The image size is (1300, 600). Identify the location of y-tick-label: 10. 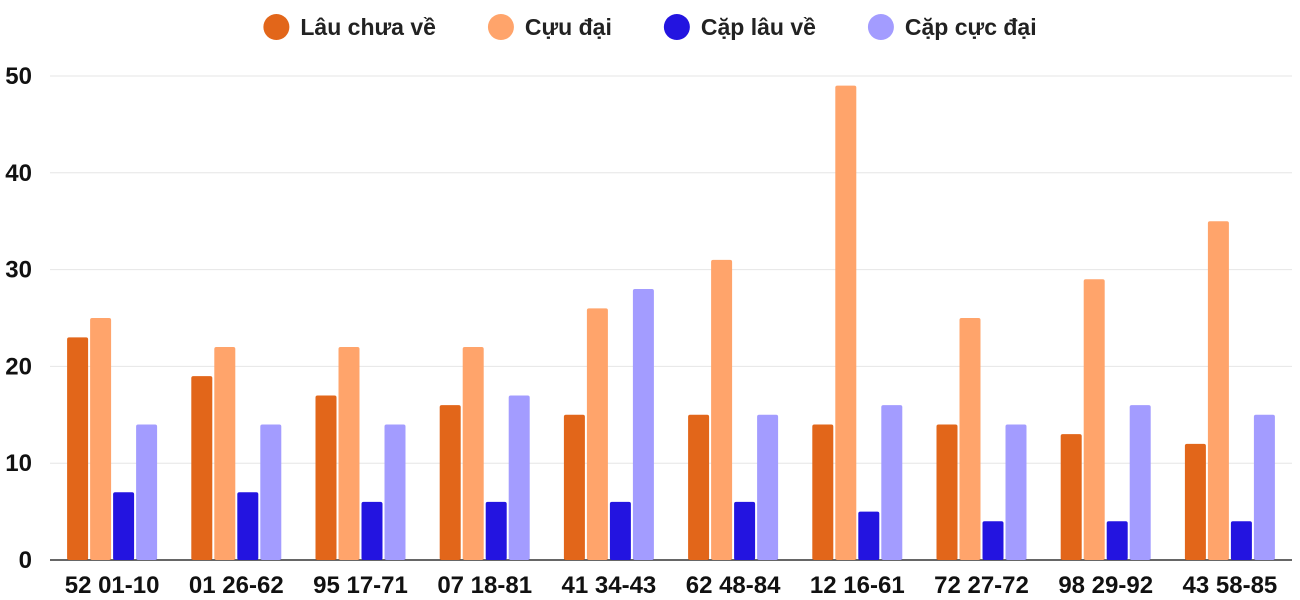
(18, 463).